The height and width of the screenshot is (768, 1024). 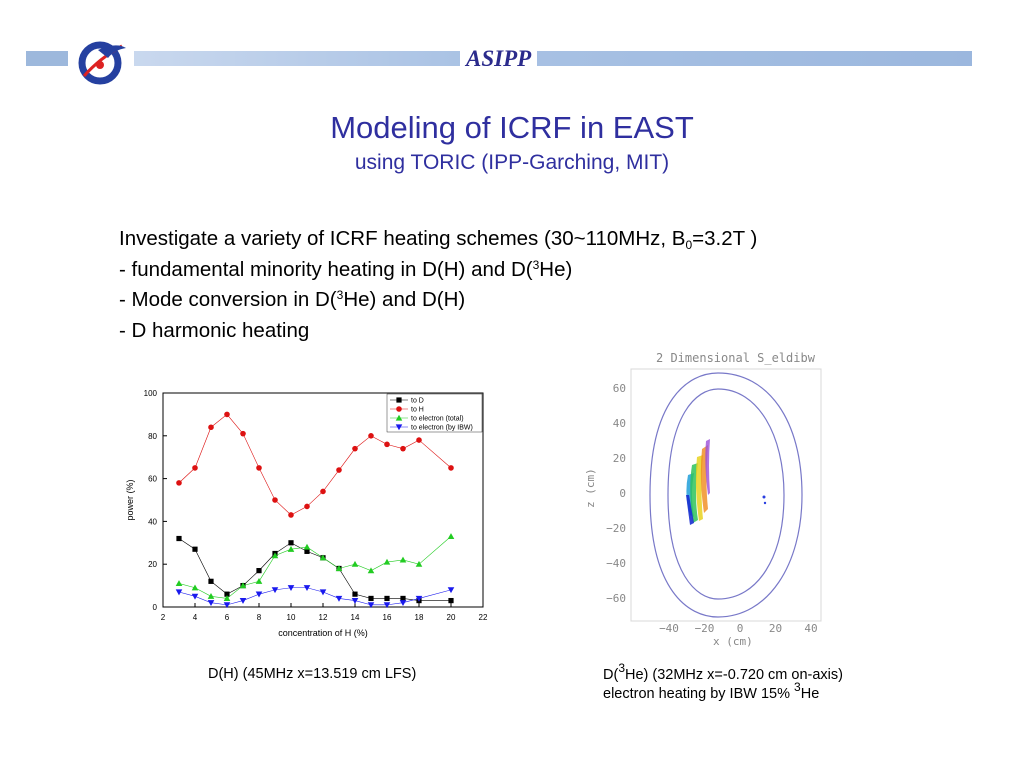 What do you see at coordinates (736, 358) in the screenshot?
I see `contour-title: 2 Dimensional S_eldibw` at bounding box center [736, 358].